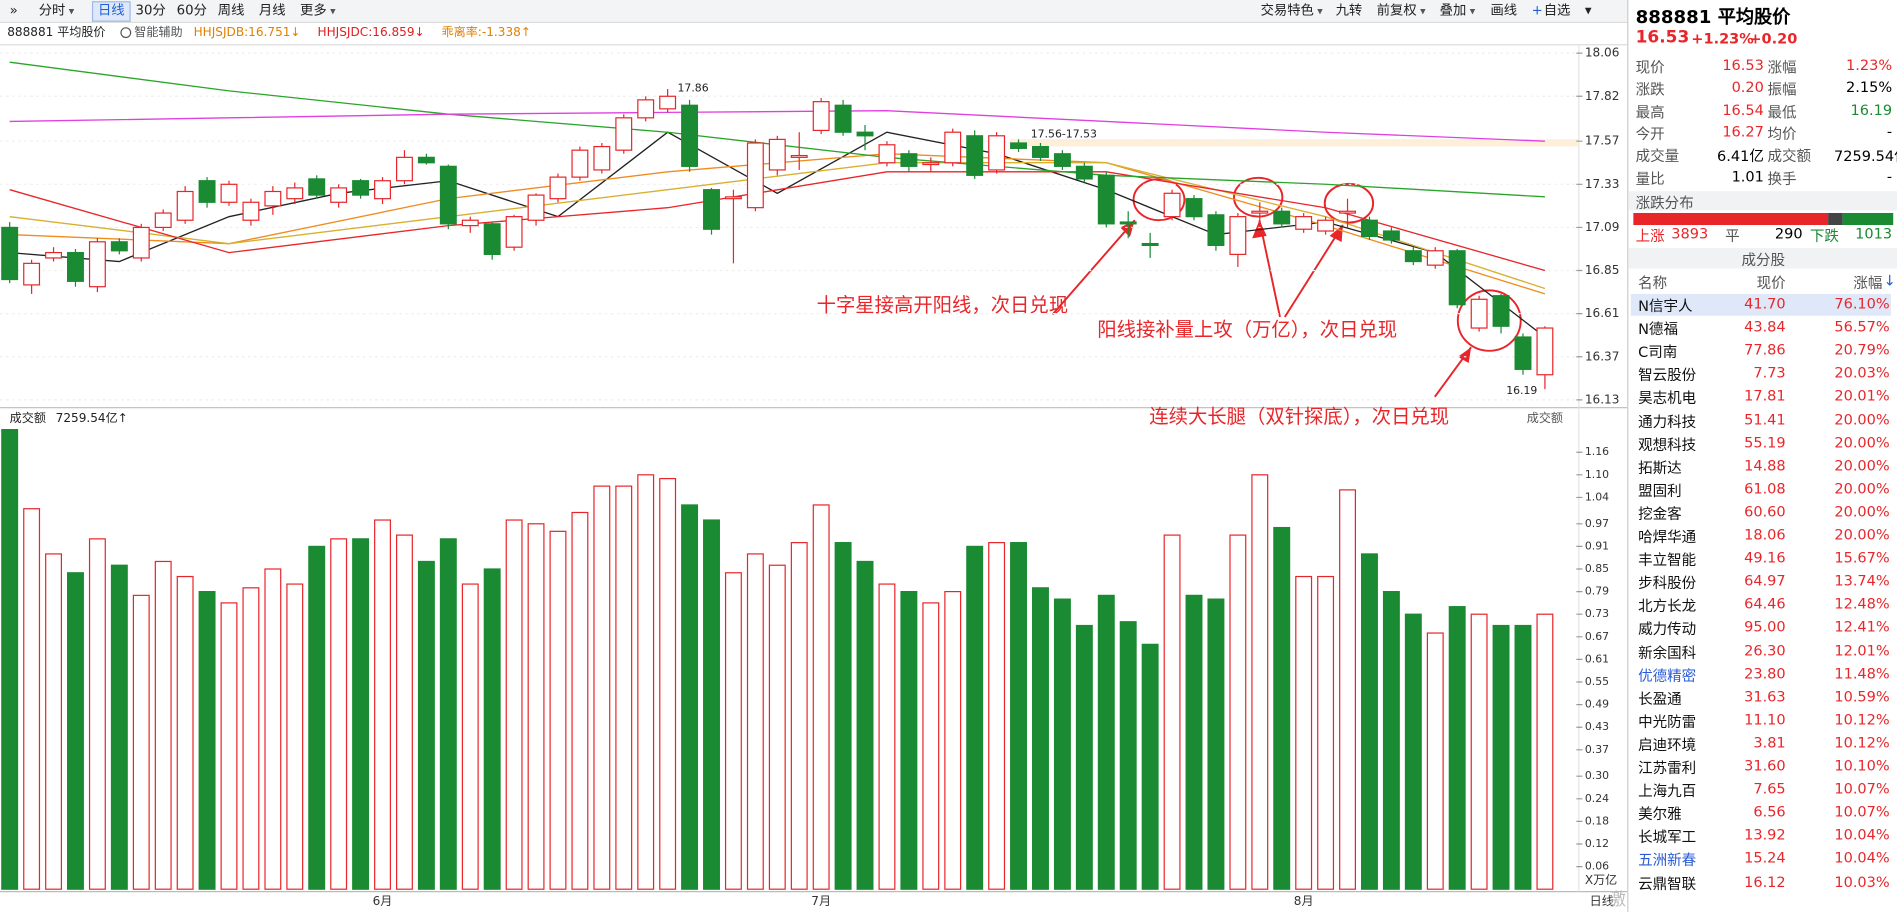  Describe the element at coordinates (158, 31) in the screenshot. I see `assist-label: 智能辅助` at that location.